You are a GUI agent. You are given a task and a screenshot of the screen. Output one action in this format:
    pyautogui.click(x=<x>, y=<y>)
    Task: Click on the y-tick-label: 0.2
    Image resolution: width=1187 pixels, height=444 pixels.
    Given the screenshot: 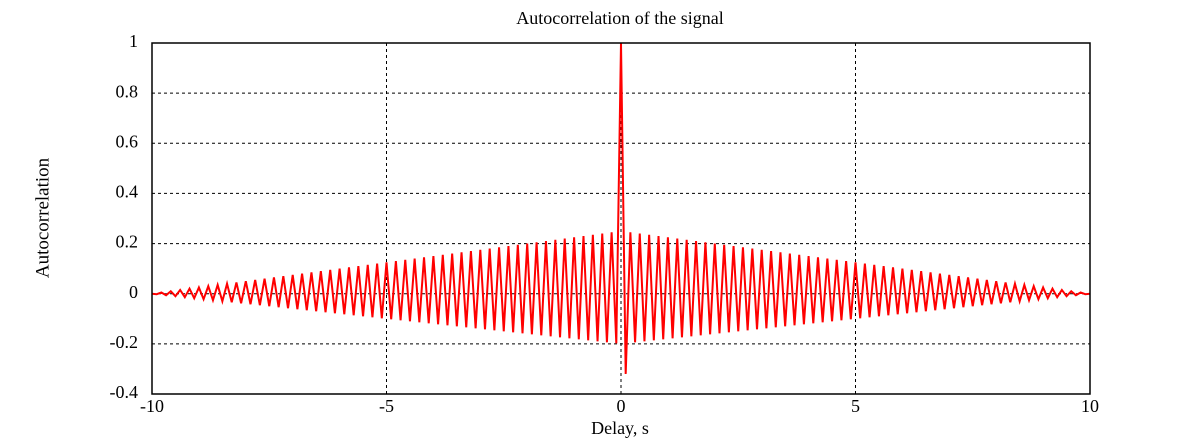 What is the action you would take?
    pyautogui.click(x=127, y=242)
    